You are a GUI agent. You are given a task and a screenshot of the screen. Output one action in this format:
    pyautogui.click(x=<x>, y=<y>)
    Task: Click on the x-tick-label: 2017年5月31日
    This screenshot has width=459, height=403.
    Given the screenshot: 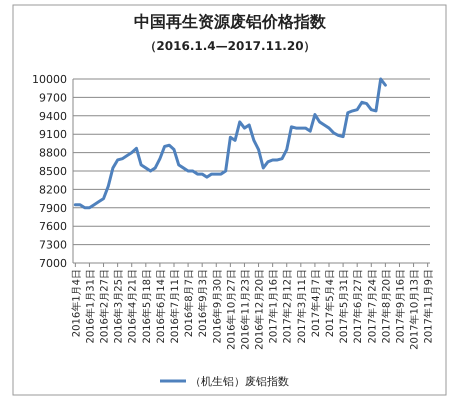 What is the action you would take?
    pyautogui.click(x=344, y=306)
    